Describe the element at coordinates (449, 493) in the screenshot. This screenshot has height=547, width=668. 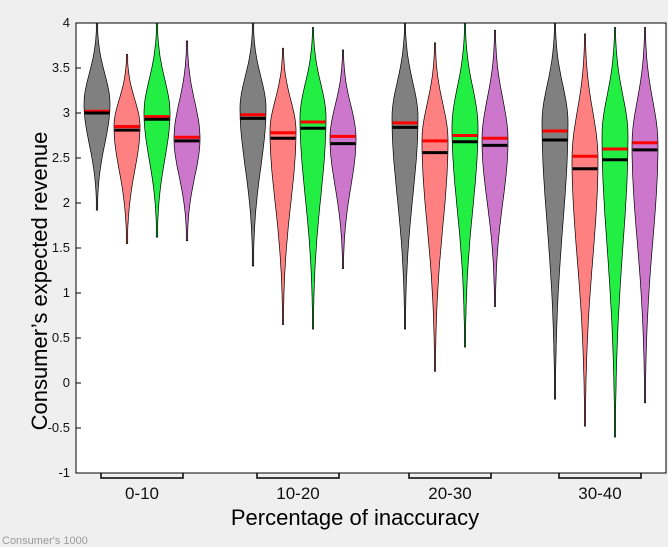
I see `category-label: 20-30` at that location.